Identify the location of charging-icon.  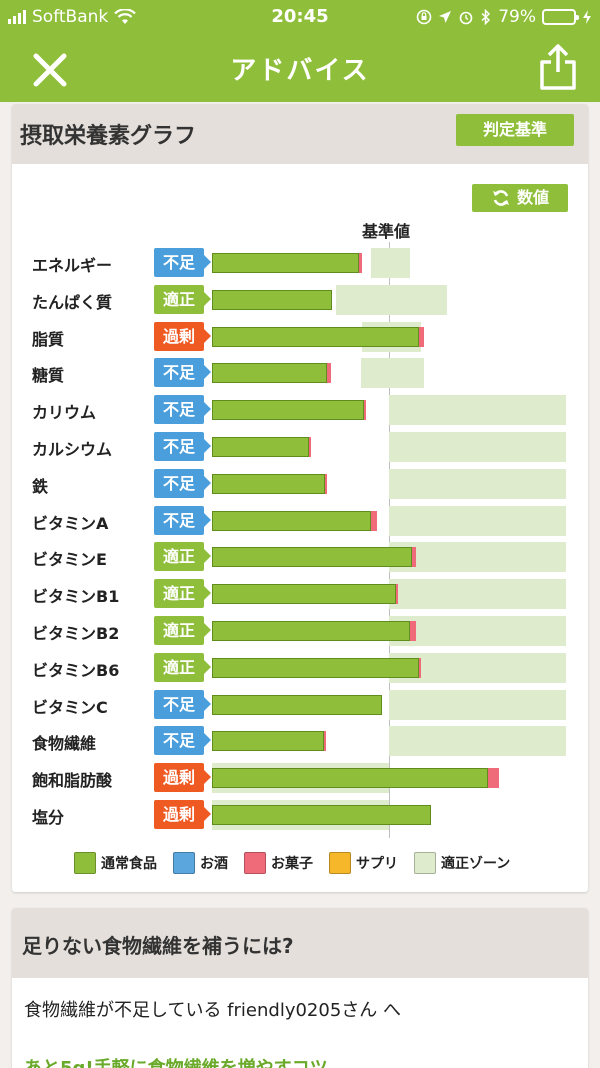
(587, 17).